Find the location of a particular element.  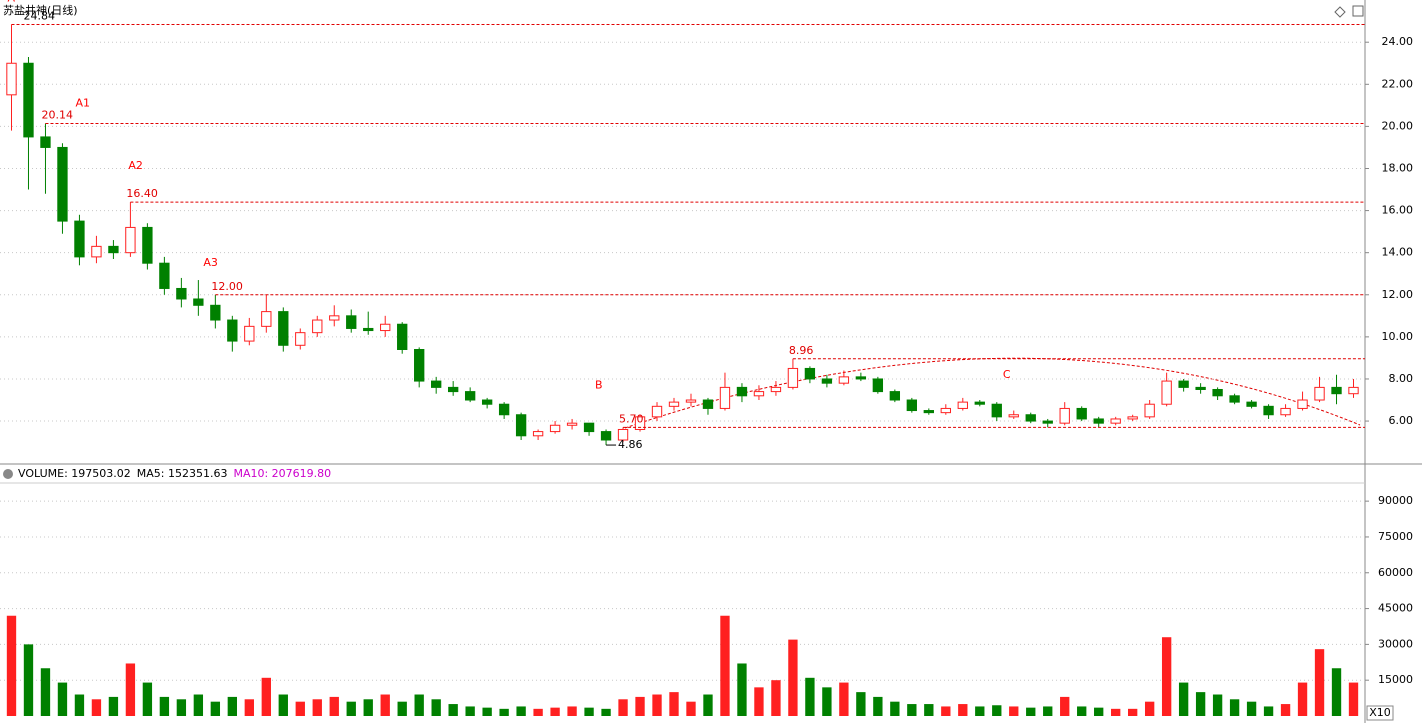

annotation-letter: C is located at coordinates (1007, 374).